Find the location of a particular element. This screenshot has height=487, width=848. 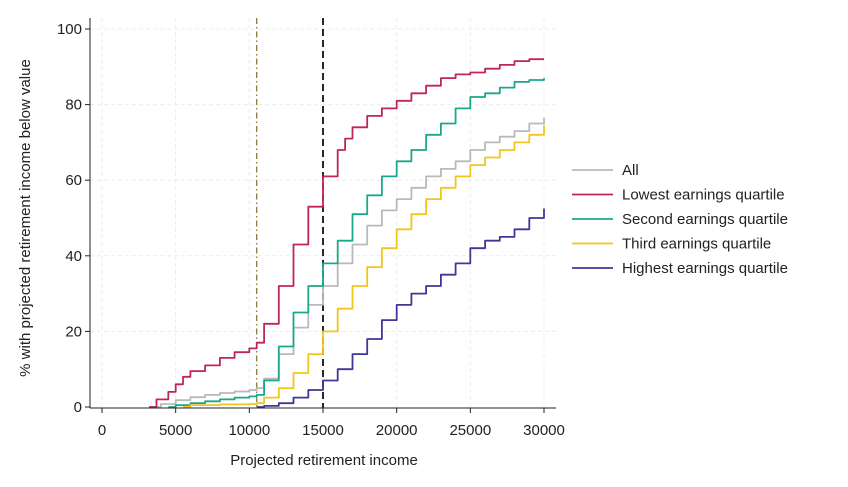

legend-label: Lowest earnings quartile is located at coordinates (703, 195).